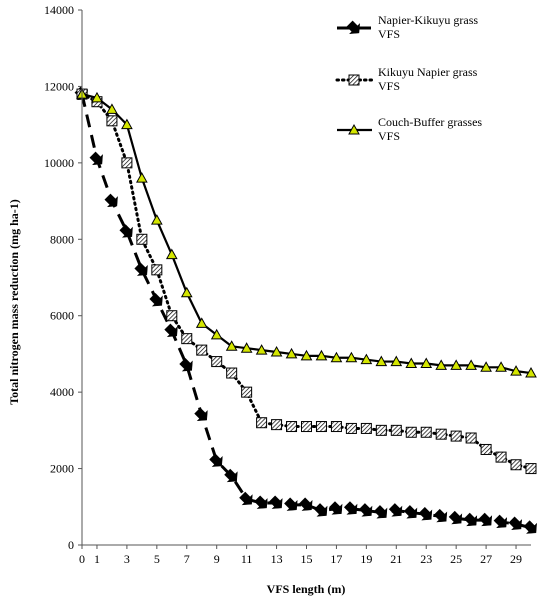 The height and width of the screenshot is (600, 539). Describe the element at coordinates (82, 559) in the screenshot. I see `x-tick-label: 0` at that location.